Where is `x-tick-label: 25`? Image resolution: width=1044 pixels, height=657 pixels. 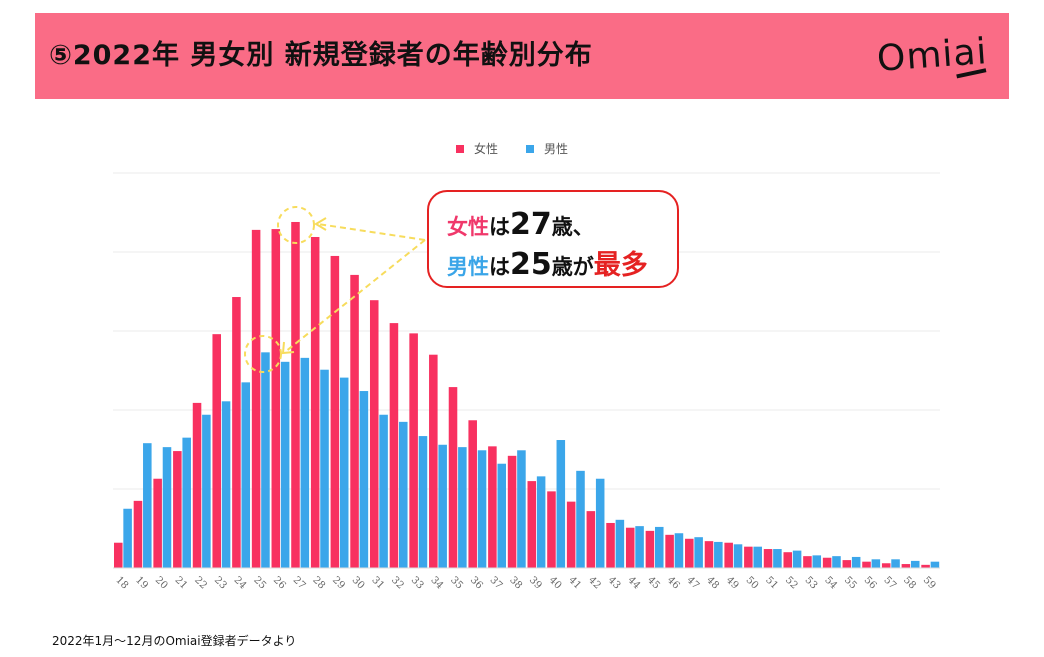
x-tick-label: 25 is located at coordinates (259, 583).